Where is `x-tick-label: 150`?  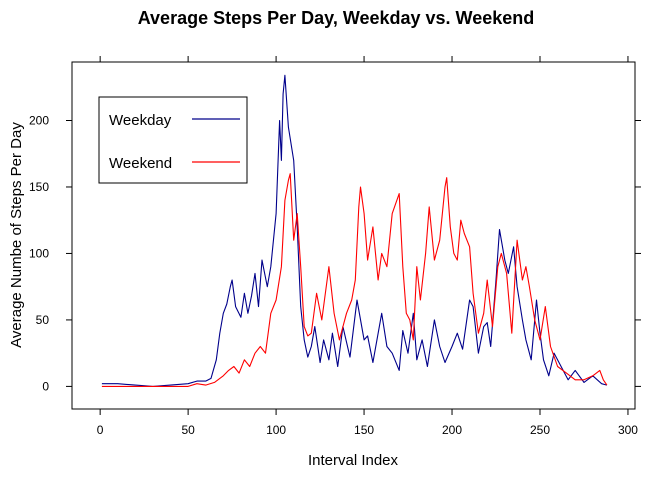
x-tick-label: 150 is located at coordinates (364, 430).